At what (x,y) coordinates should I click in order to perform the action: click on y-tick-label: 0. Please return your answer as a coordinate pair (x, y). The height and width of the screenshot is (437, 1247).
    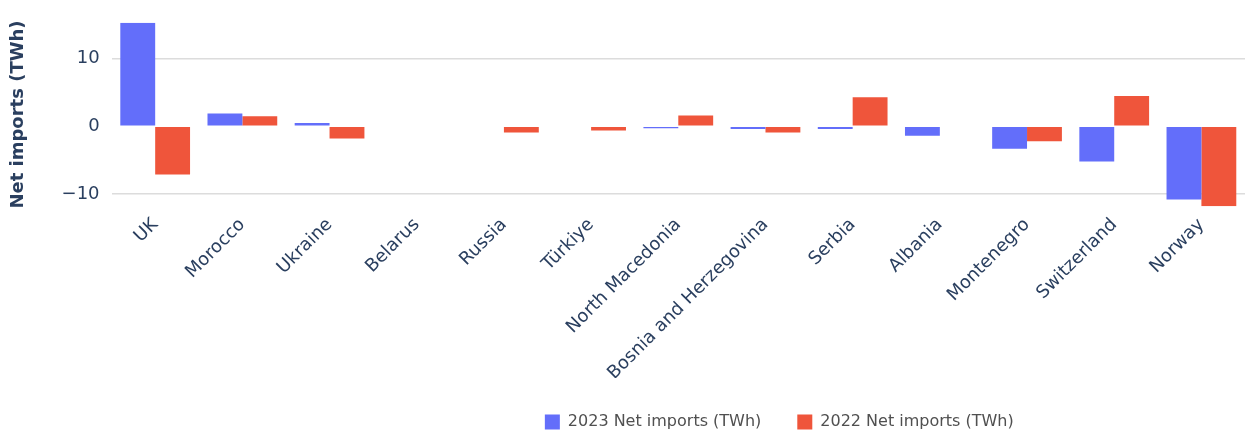
    Looking at the image, I should click on (94, 125).